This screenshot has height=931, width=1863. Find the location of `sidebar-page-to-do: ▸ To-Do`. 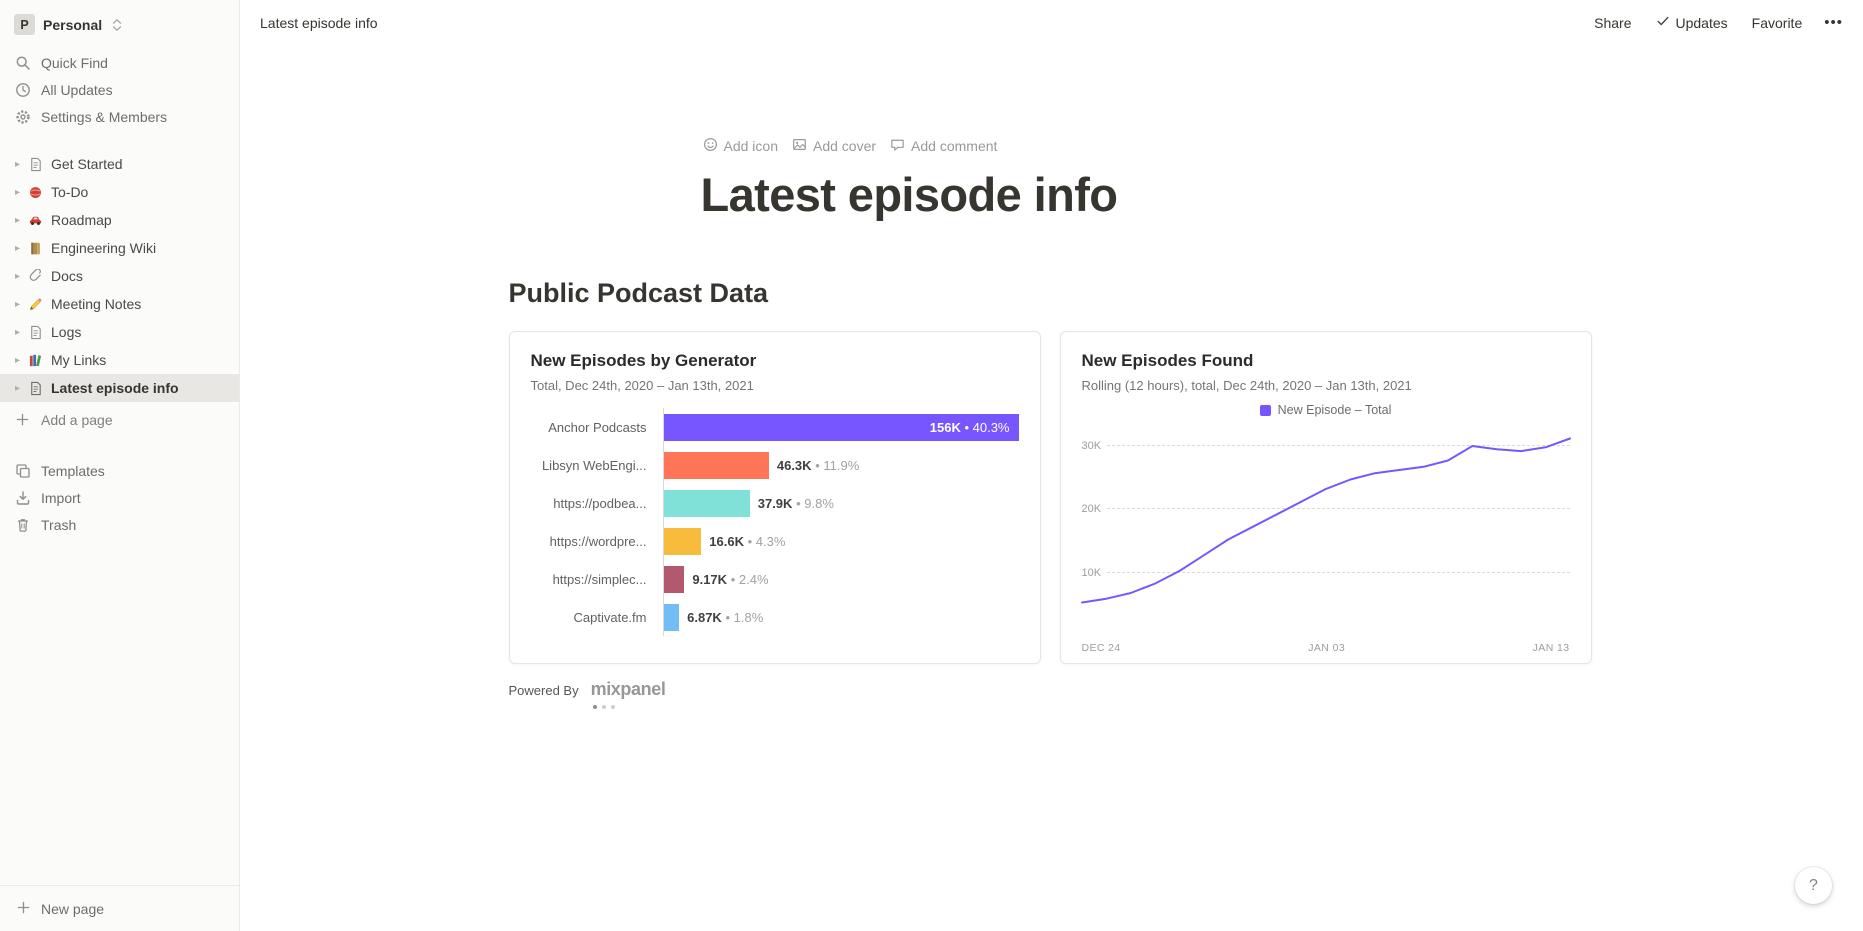

sidebar-page-to-do: ▸ To-Do is located at coordinates (119, 192).